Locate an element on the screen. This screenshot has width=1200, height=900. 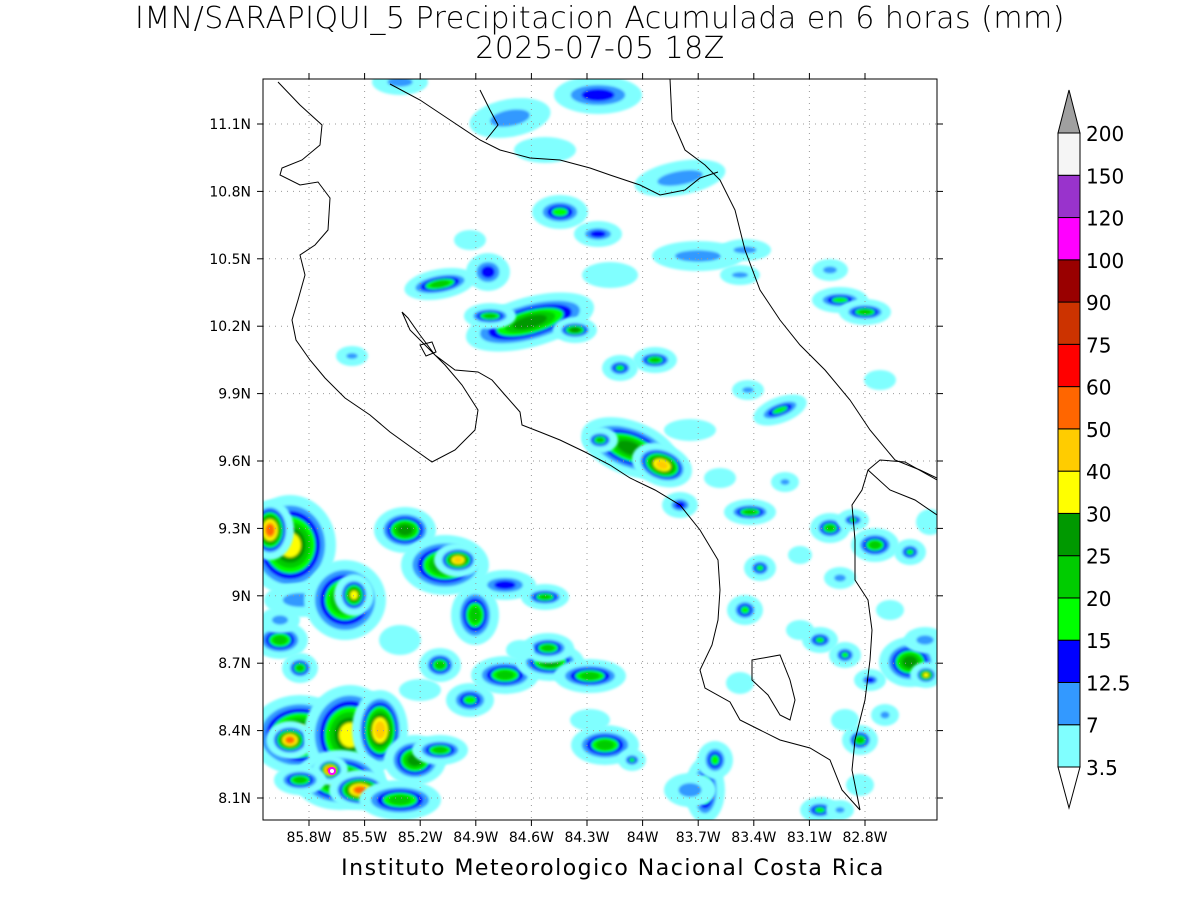
lat-tick-label: 8.1N is located at coordinates (234, 799).